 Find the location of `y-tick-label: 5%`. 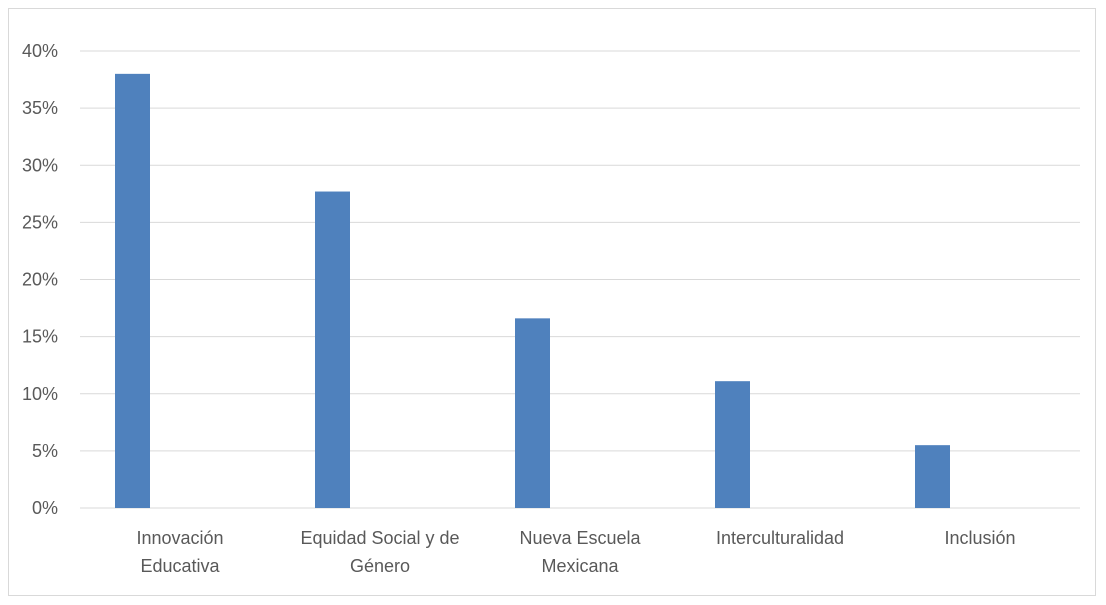

y-tick-label: 5% is located at coordinates (45, 451).